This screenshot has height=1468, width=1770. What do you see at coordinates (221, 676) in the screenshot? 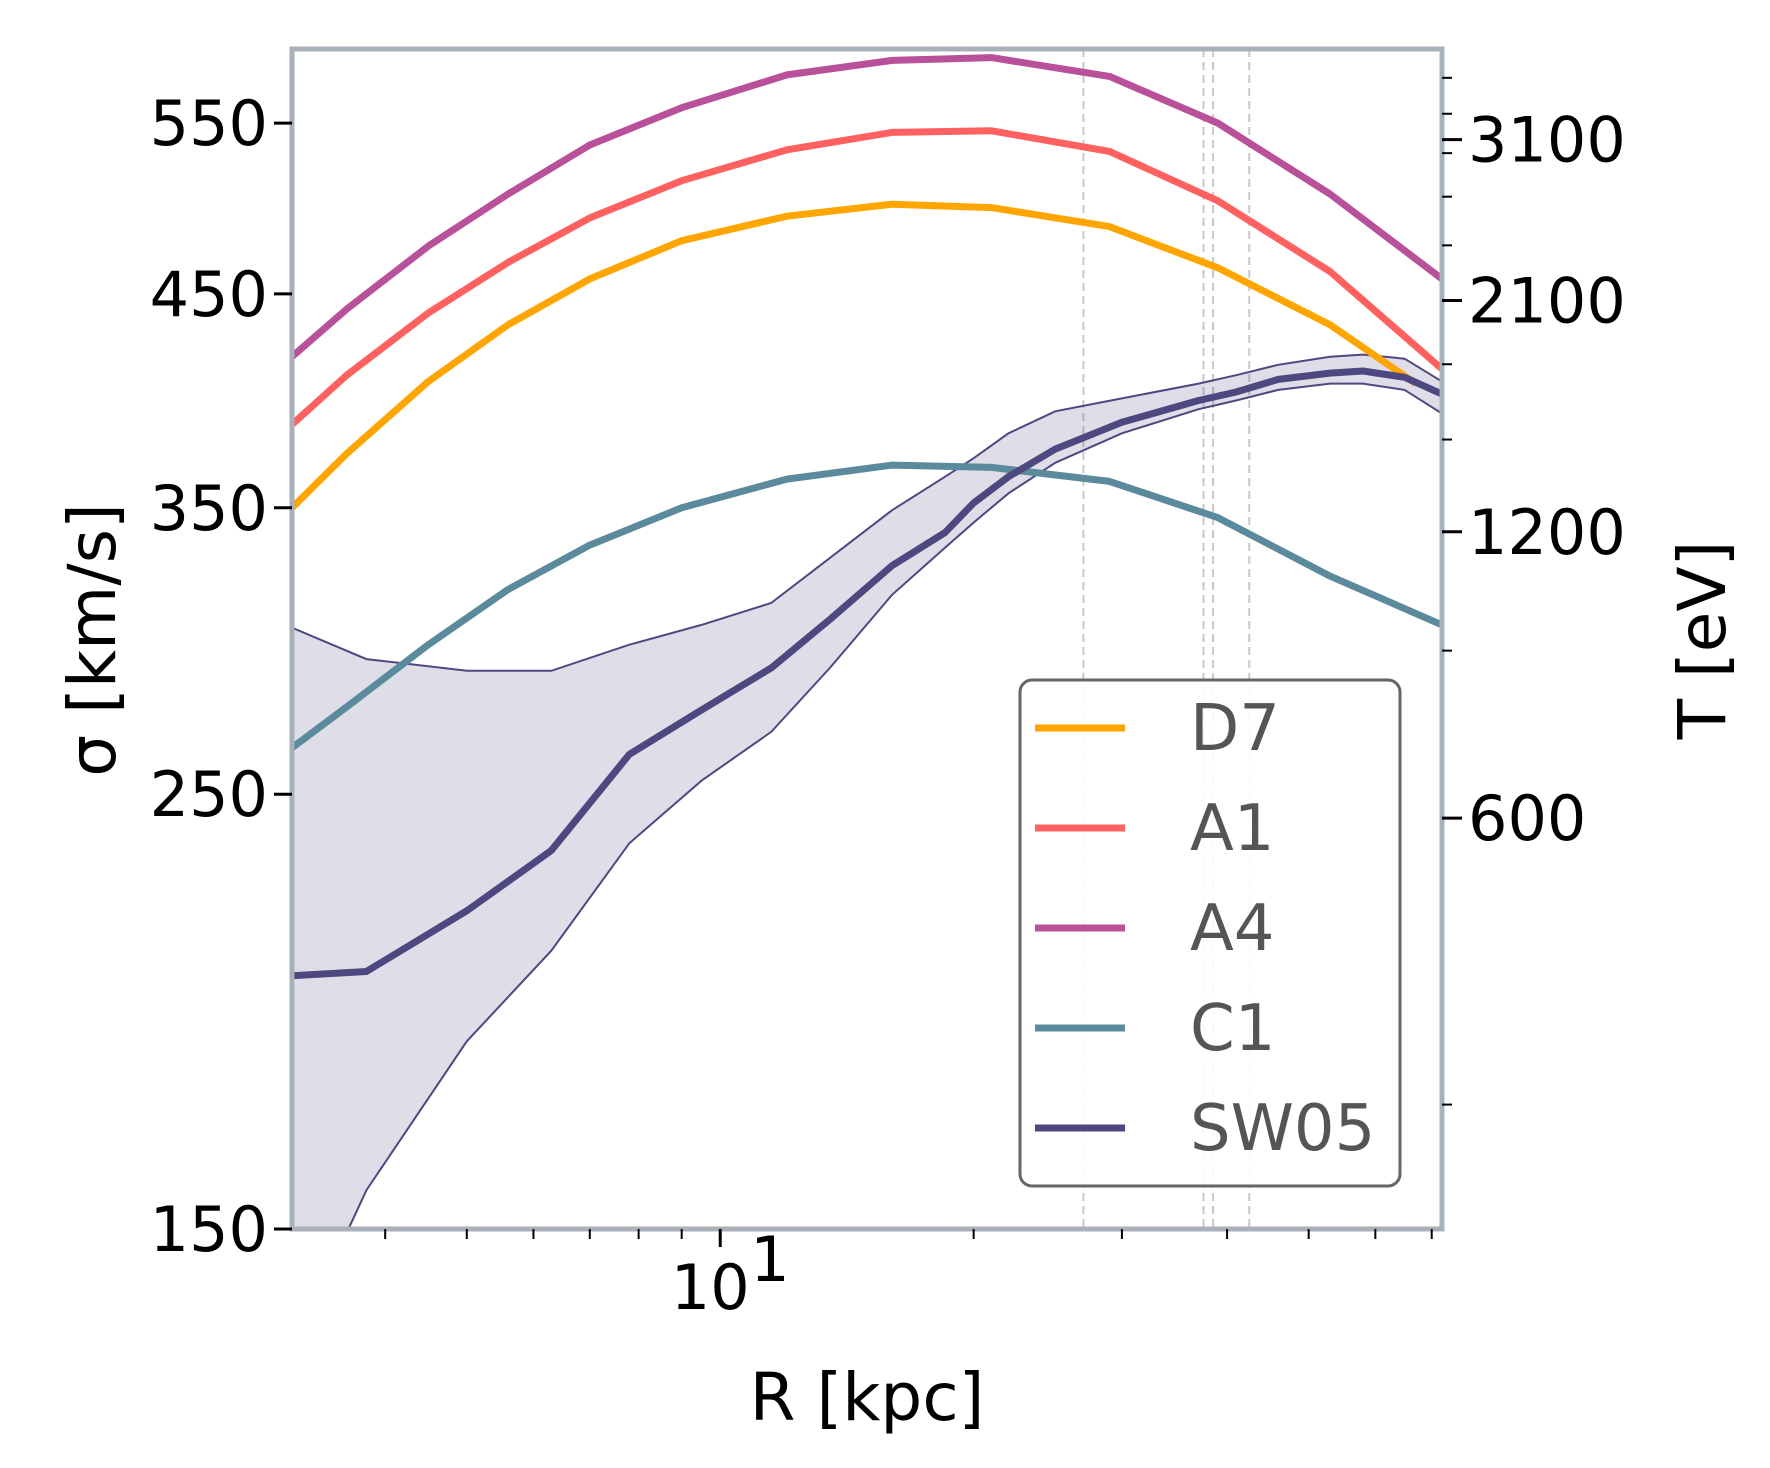
I see `y-axis-left: 150 250 350 450 550` at bounding box center [221, 676].